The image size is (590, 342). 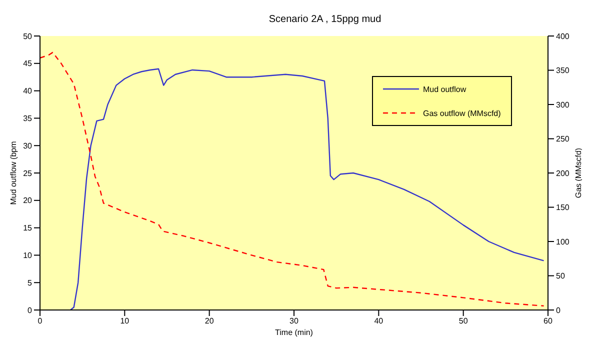 I want to click on legend-label: Gas outflow (MMscfd), so click(x=462, y=113).